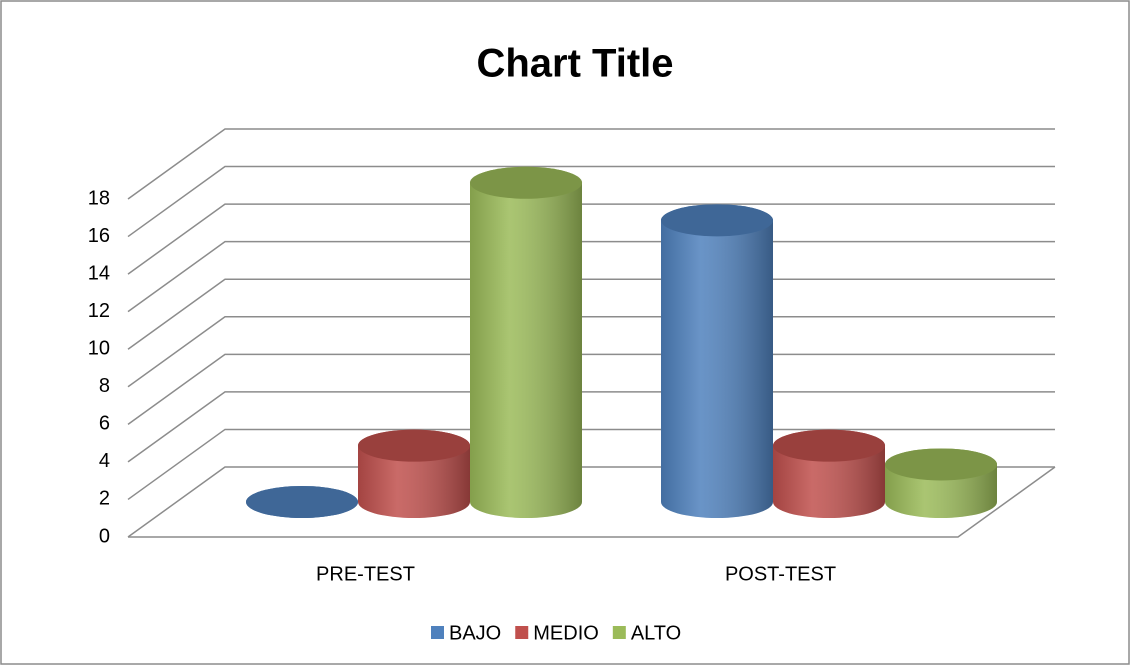 This screenshot has width=1131, height=666. Describe the element at coordinates (104, 386) in the screenshot. I see `y-tick-label: 8` at that location.